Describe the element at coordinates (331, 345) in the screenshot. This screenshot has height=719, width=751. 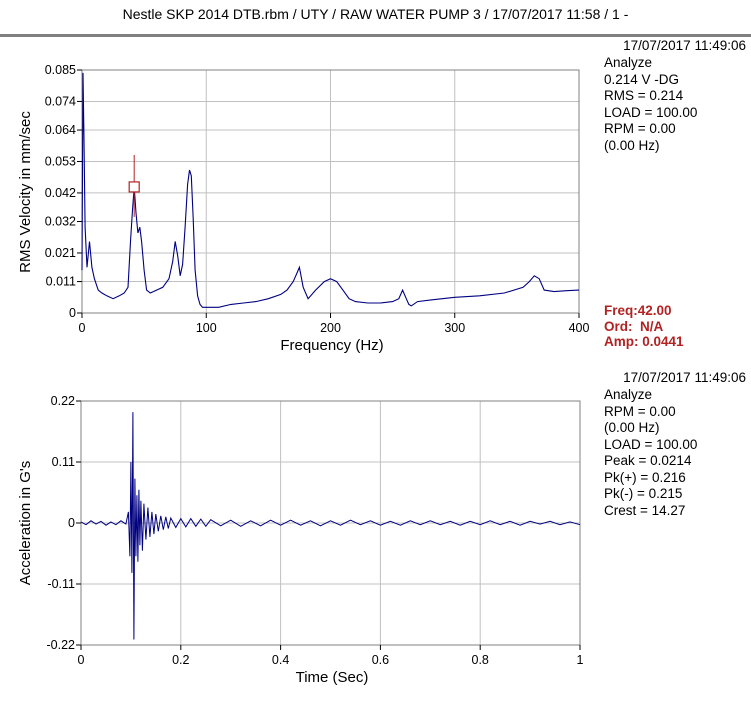
I see `spectrum-x-axis-title: Frequency (Hz)` at that location.